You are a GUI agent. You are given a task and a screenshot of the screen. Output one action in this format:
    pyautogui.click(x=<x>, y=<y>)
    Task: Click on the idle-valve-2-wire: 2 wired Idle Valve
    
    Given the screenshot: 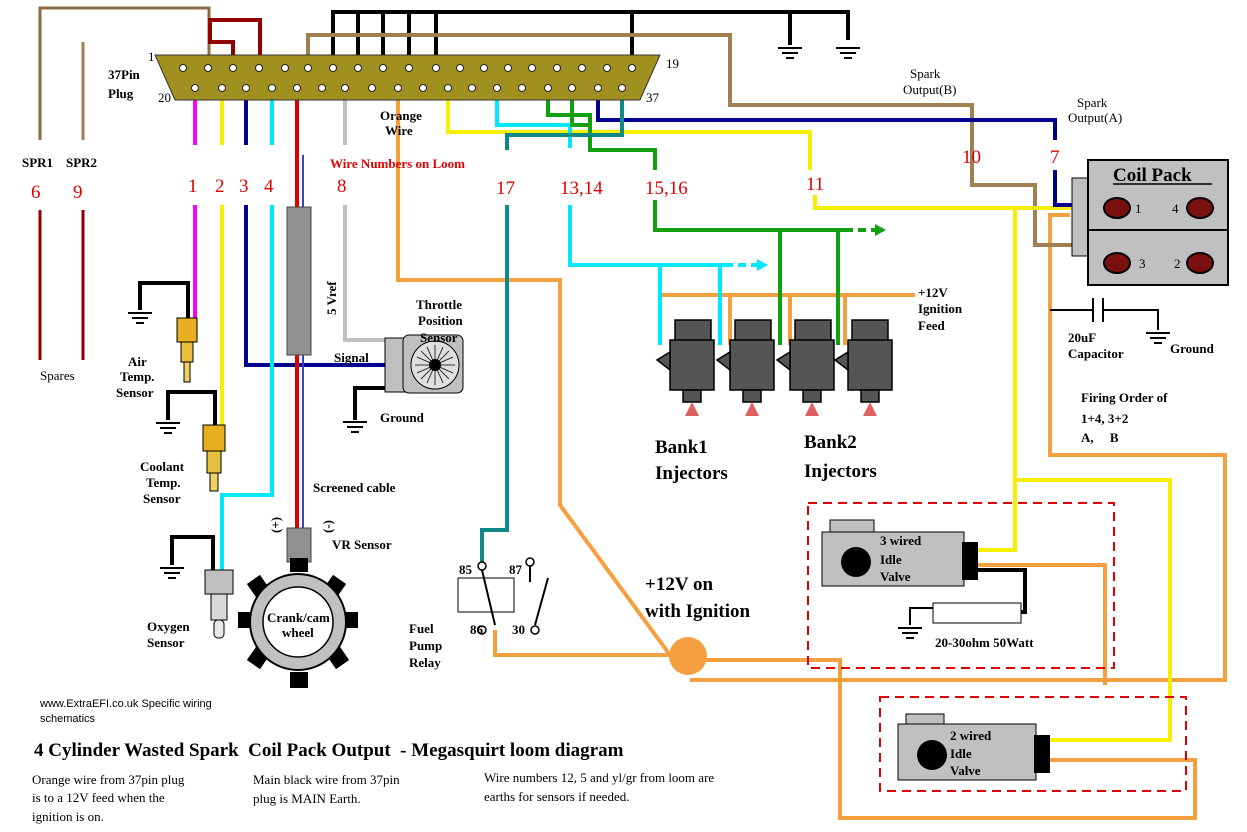 What is the action you would take?
    pyautogui.click(x=1033, y=744)
    